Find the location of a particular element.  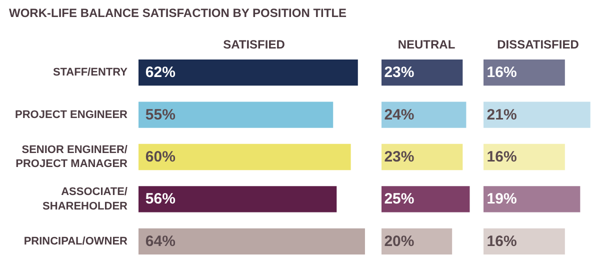

data-label: 20% is located at coordinates (399, 241).